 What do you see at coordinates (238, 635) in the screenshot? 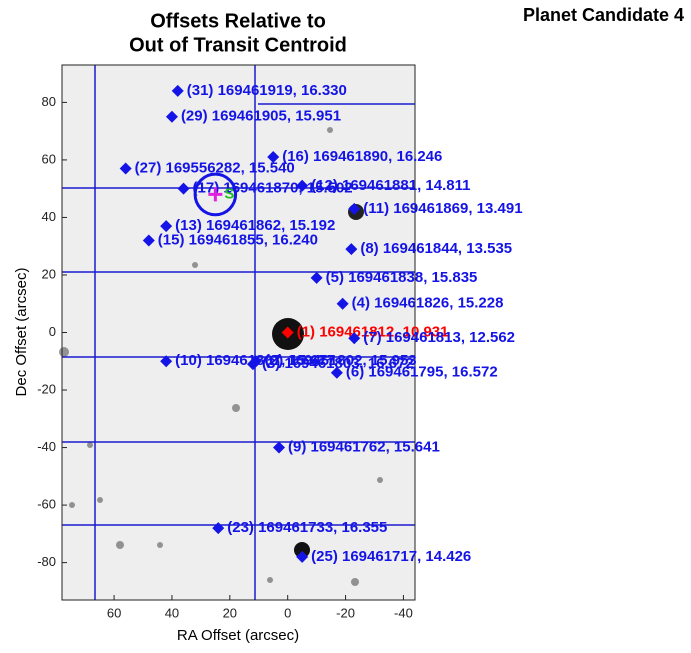
I see `x-axis-label: RA Offset (arcsec)` at bounding box center [238, 635].